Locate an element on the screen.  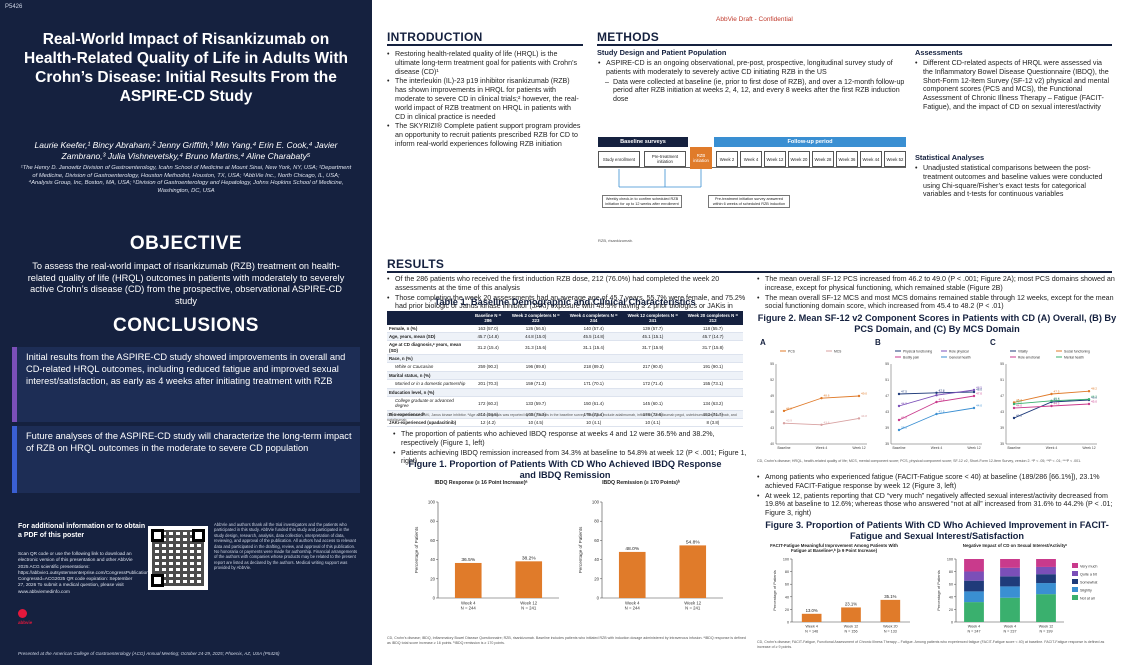
x-tick-label: Week 4 is located at coordinates (1010, 627).